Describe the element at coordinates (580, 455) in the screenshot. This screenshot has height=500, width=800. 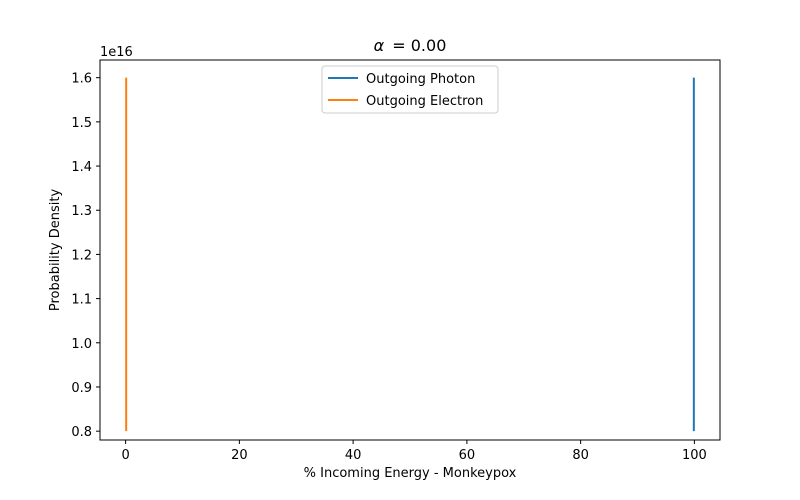
I see `x-tick-label: 80` at that location.